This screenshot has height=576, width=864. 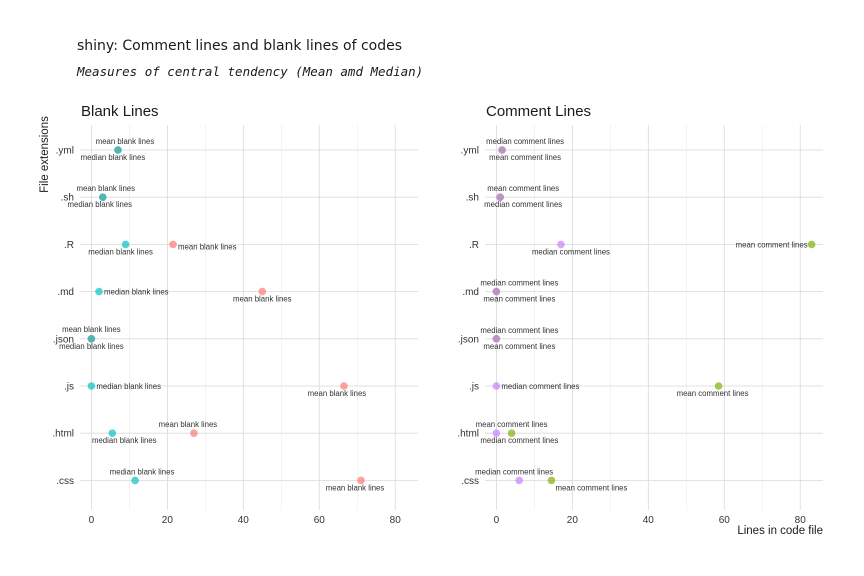 I want to click on label-median-blank-lines-js: median blank lines, so click(x=128, y=386).